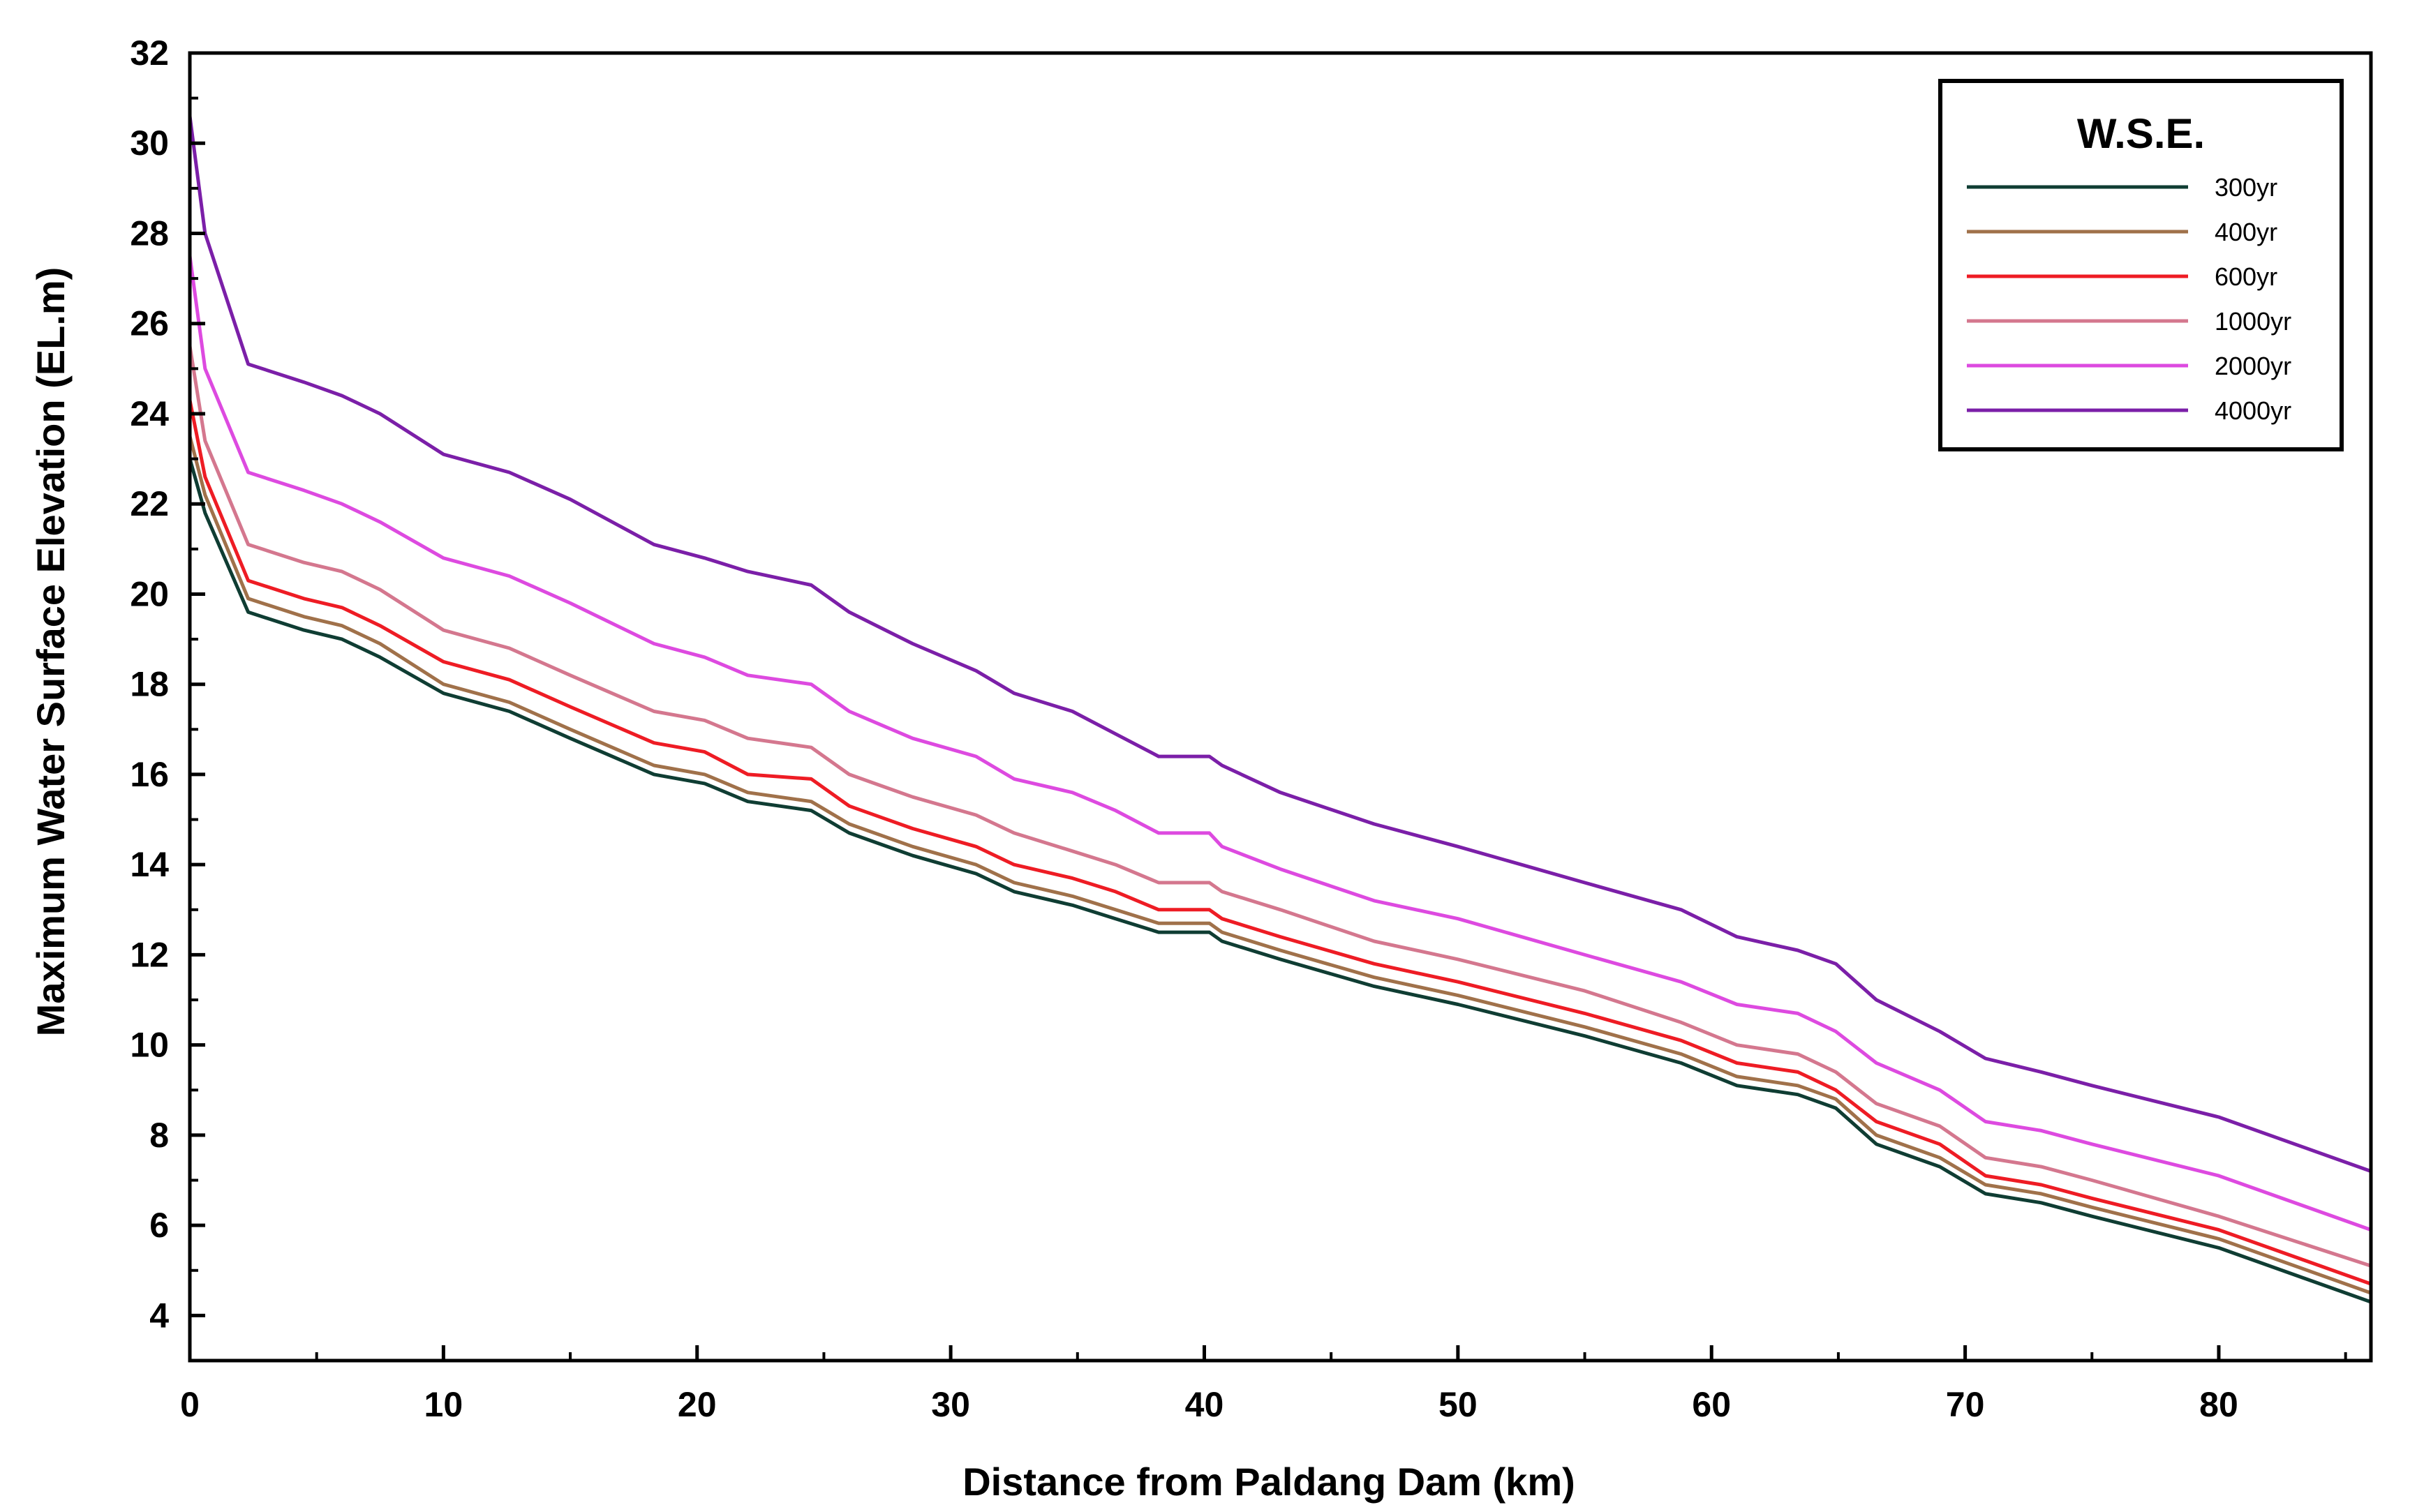 The height and width of the screenshot is (1512, 2417). I want to click on legend: W.S.E. 300yr 400yr 600yr 1000yr 2000yr 4000yr, so click(2141, 265).